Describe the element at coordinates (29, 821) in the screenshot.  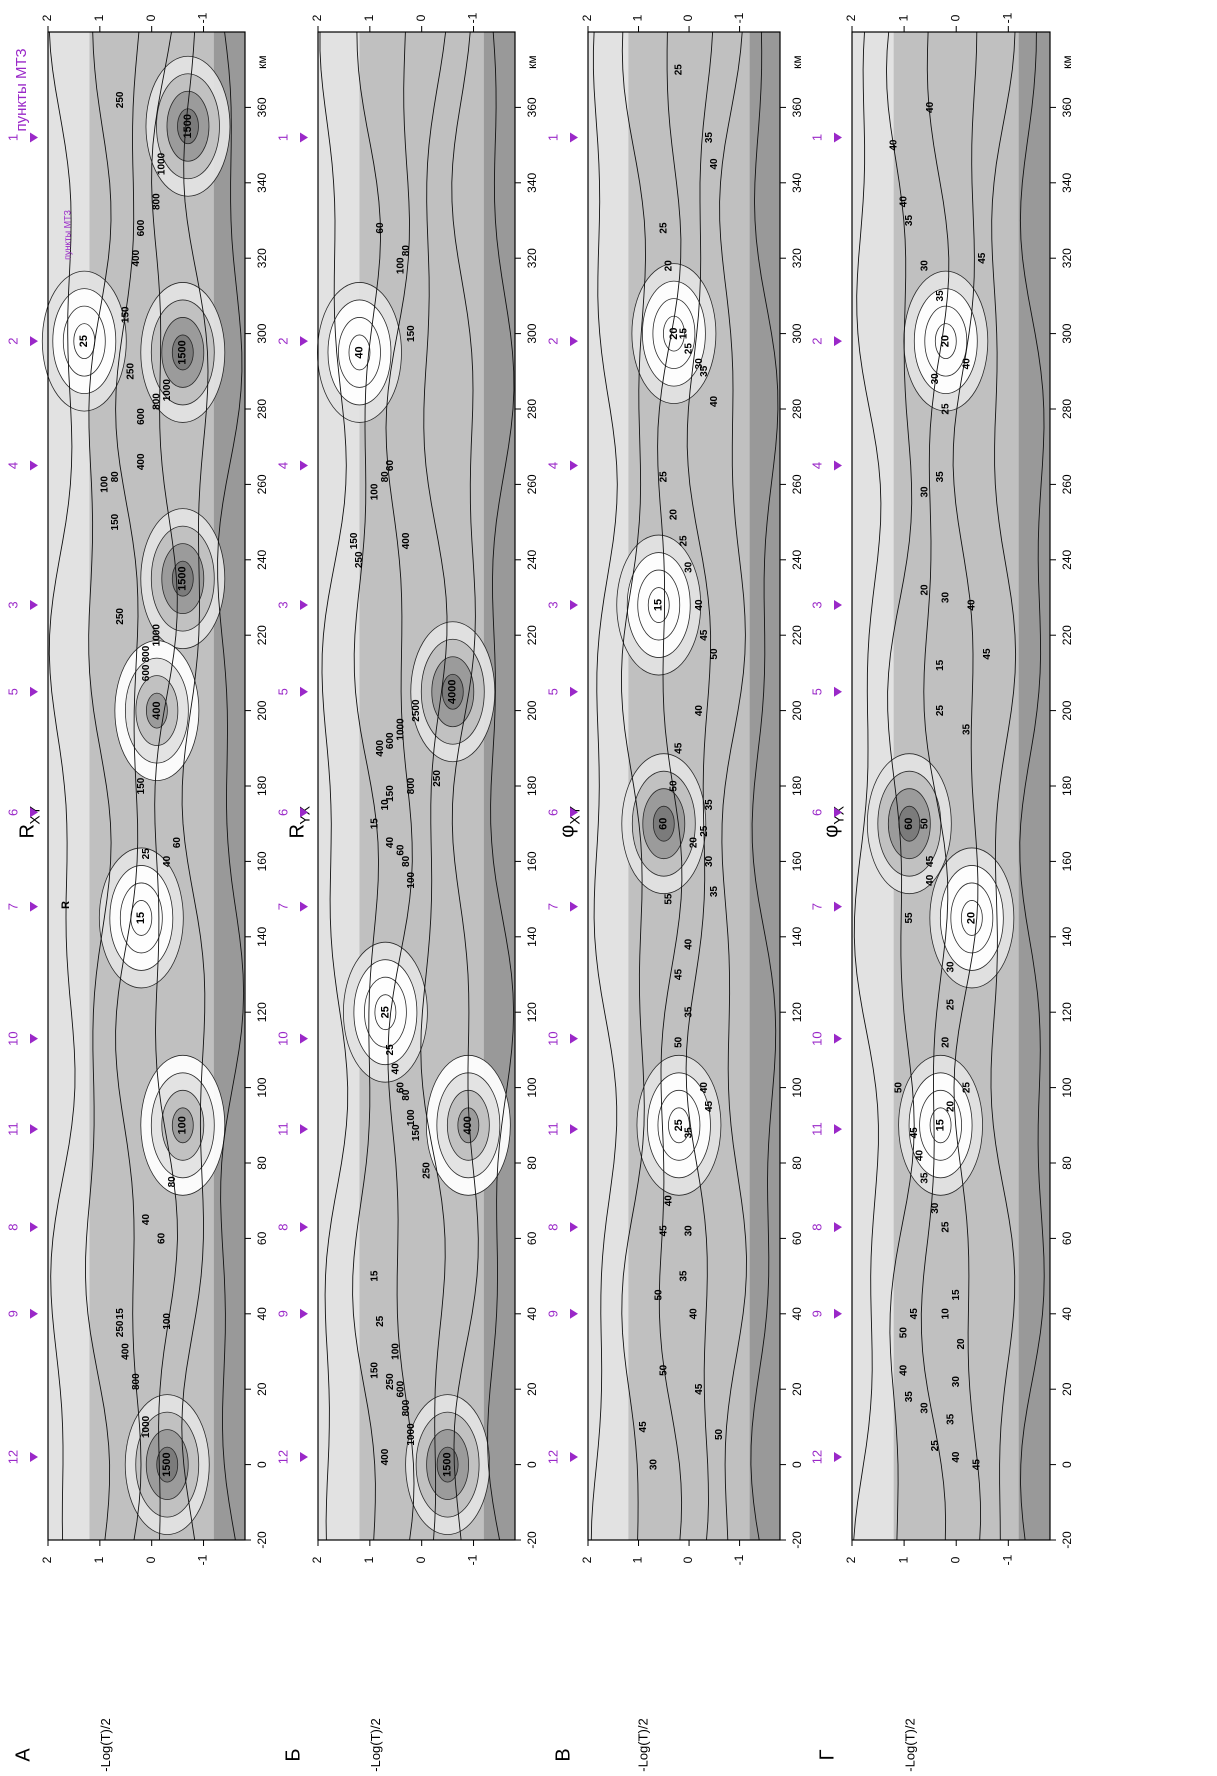
I see `panel-title: RXY` at that location.